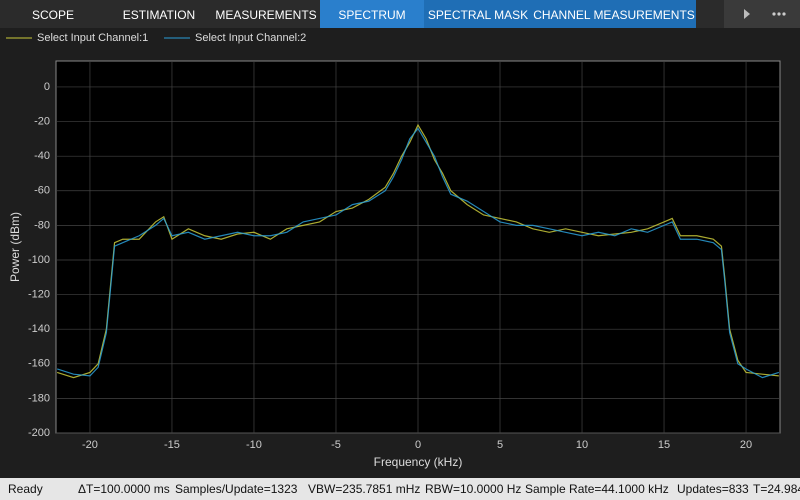 The height and width of the screenshot is (500, 800). I want to click on status-item: Ready, so click(25, 489).